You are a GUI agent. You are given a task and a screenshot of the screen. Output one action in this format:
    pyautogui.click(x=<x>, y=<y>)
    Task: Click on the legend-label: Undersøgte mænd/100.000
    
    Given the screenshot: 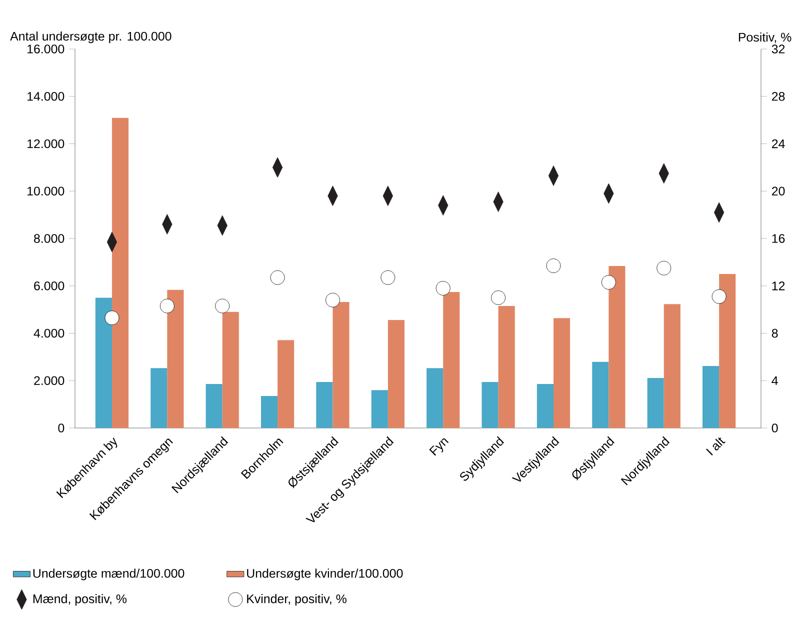 What is the action you would take?
    pyautogui.click(x=108, y=574)
    